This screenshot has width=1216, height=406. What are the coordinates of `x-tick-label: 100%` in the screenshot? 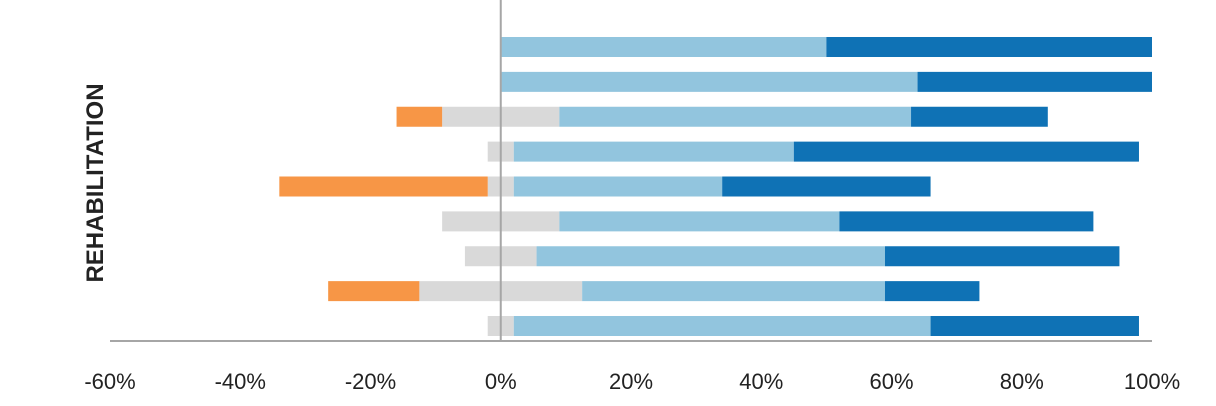 It's located at (1152, 381).